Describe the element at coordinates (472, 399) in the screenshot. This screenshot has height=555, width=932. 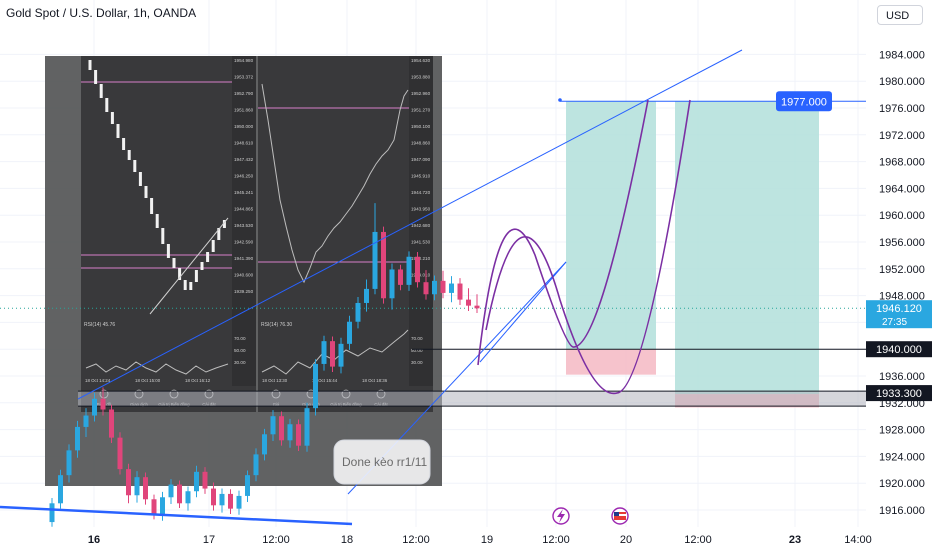
I see `level-1933-band` at that location.